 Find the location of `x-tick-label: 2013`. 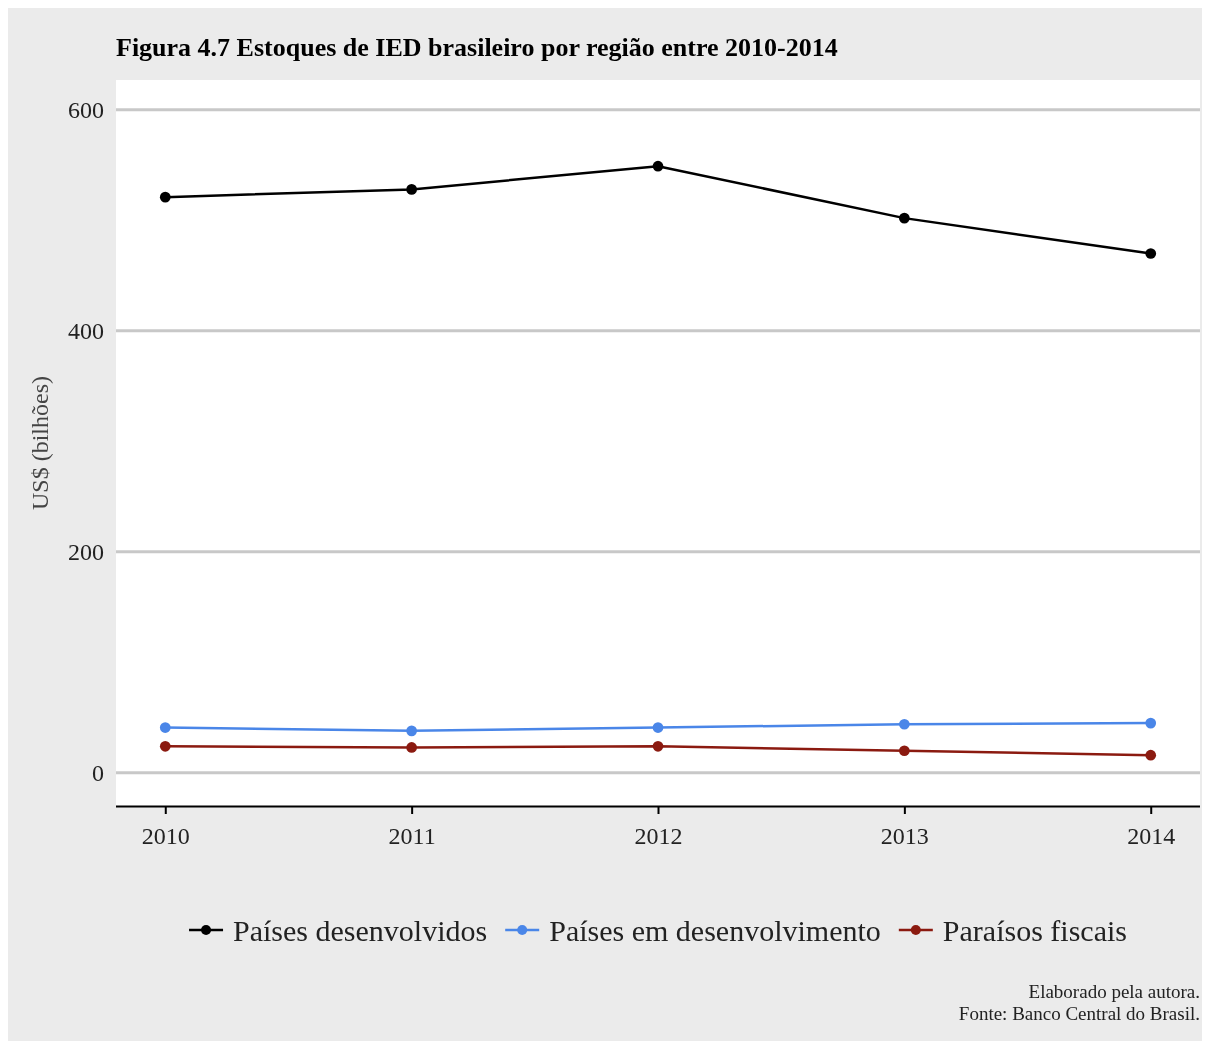

x-tick-label: 2013 is located at coordinates (904, 835).